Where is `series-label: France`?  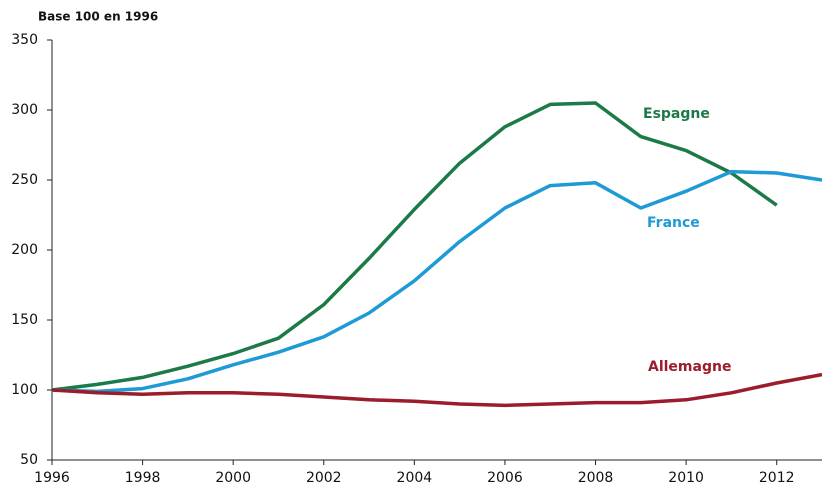 series-label: France is located at coordinates (673, 223).